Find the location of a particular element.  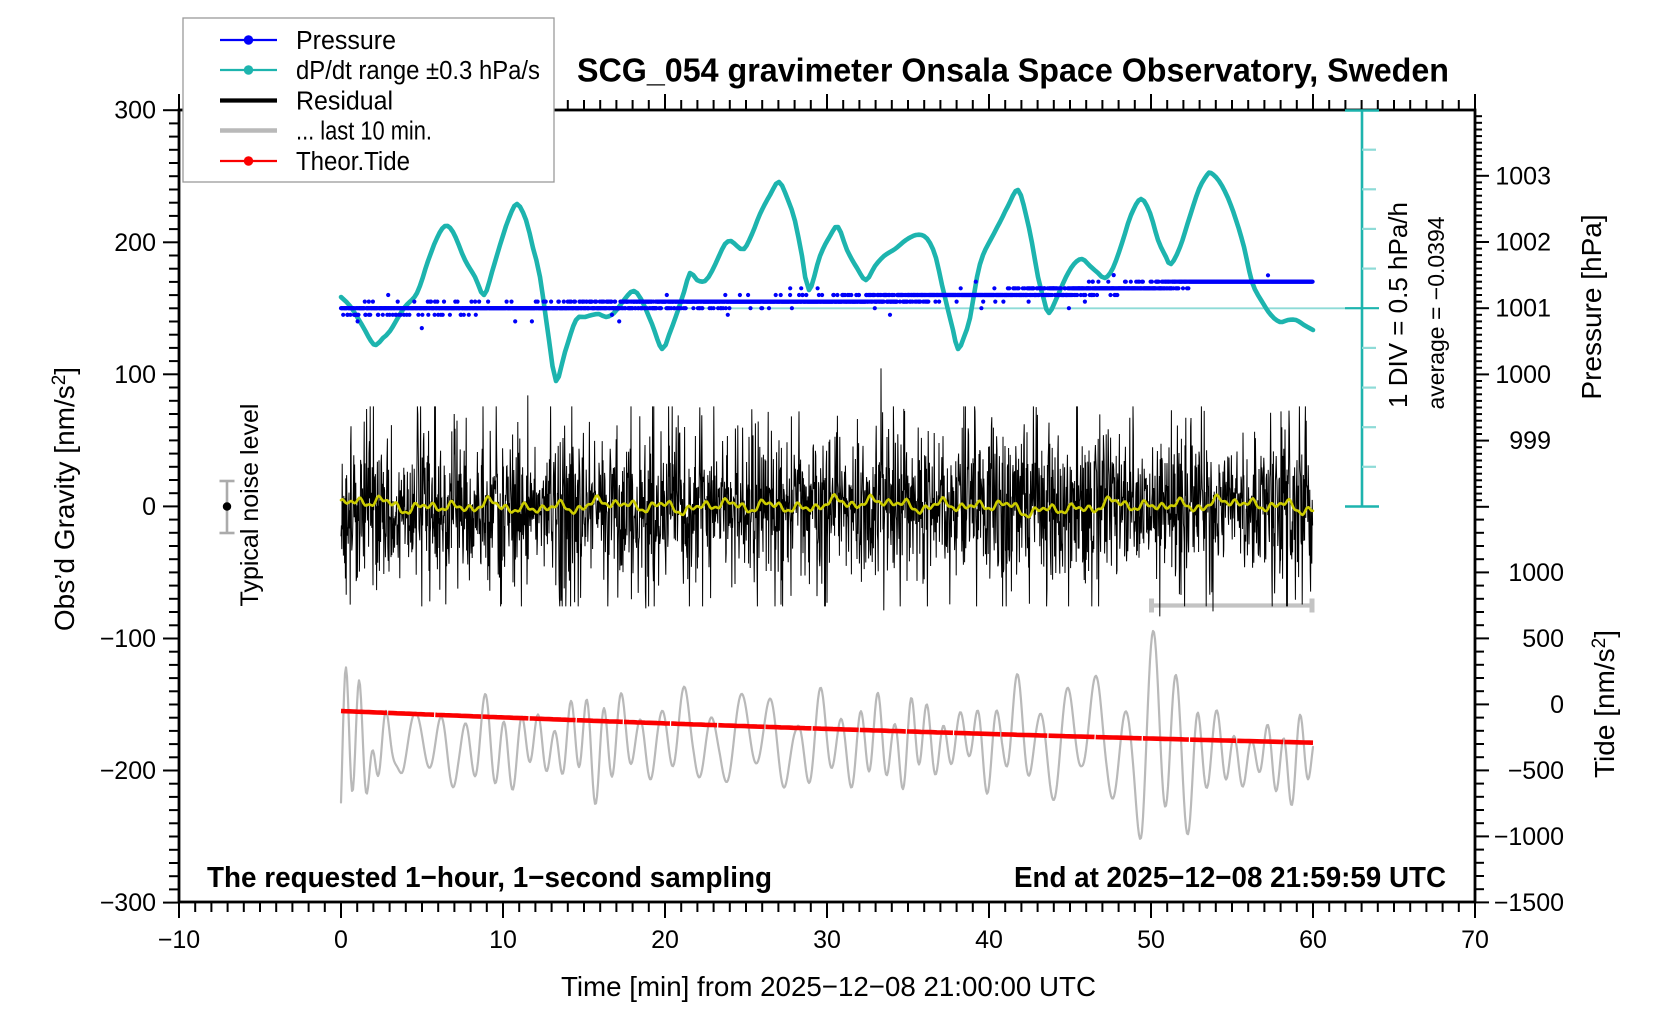

svg-text: 999 is located at coordinates (1530, 441).